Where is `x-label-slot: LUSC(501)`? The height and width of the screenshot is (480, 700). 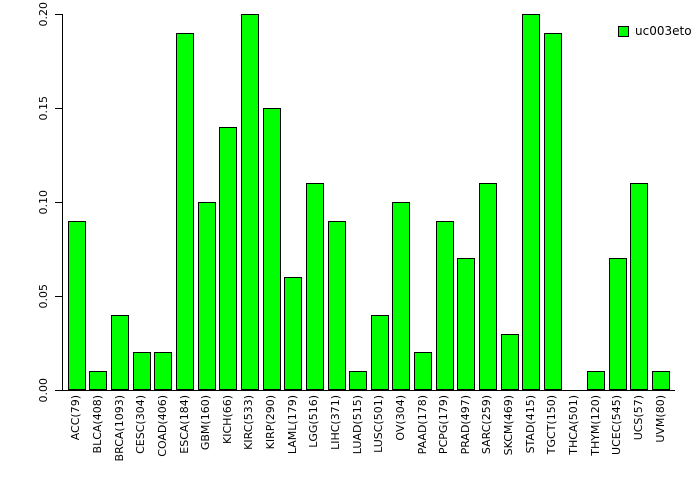
x-label-slot: LUSC(501) is located at coordinates (379, 436).